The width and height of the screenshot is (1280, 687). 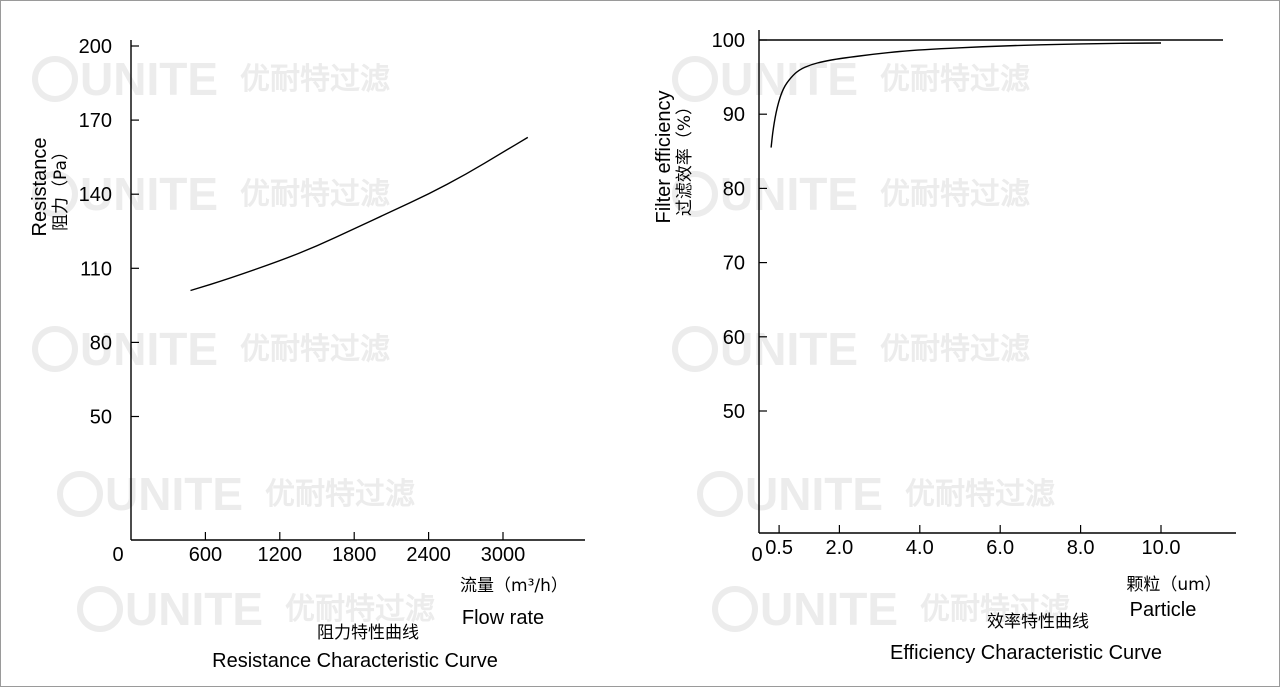 What do you see at coordinates (1161, 548) in the screenshot?
I see `efficiency-x-tick-label: 10.0` at bounding box center [1161, 548].